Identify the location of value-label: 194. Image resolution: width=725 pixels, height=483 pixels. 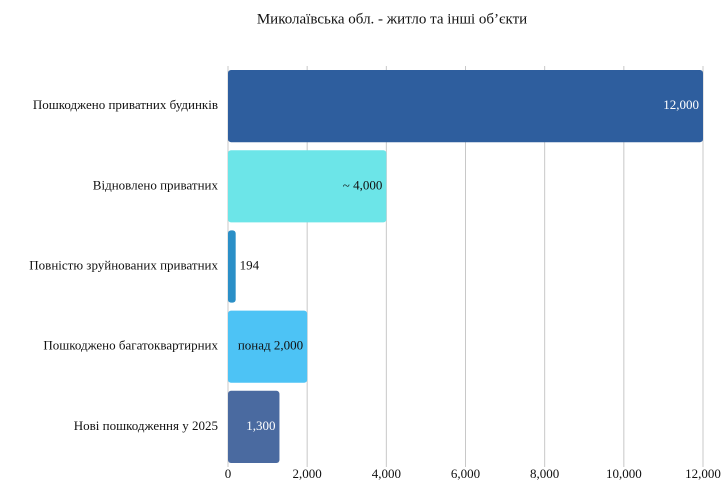
(250, 264).